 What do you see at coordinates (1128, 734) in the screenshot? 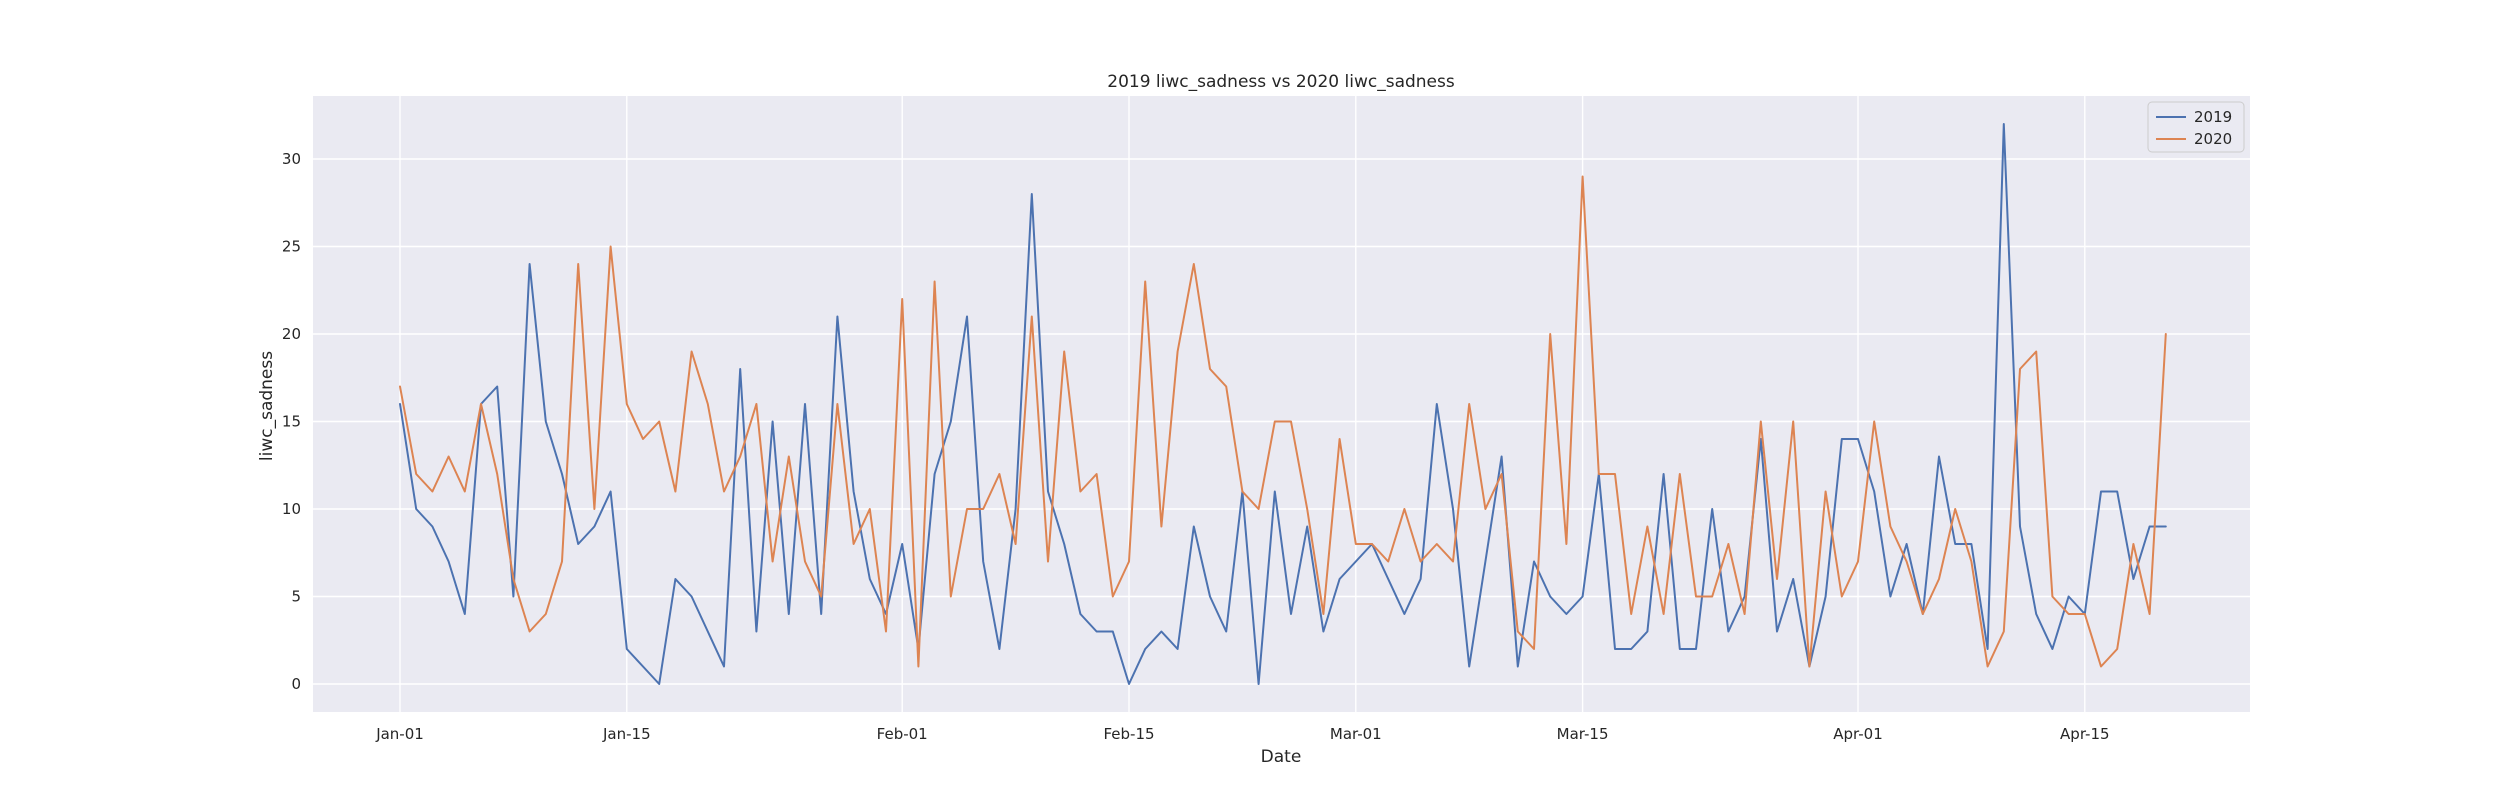
I see `x-tick-label: Feb-15` at bounding box center [1128, 734].